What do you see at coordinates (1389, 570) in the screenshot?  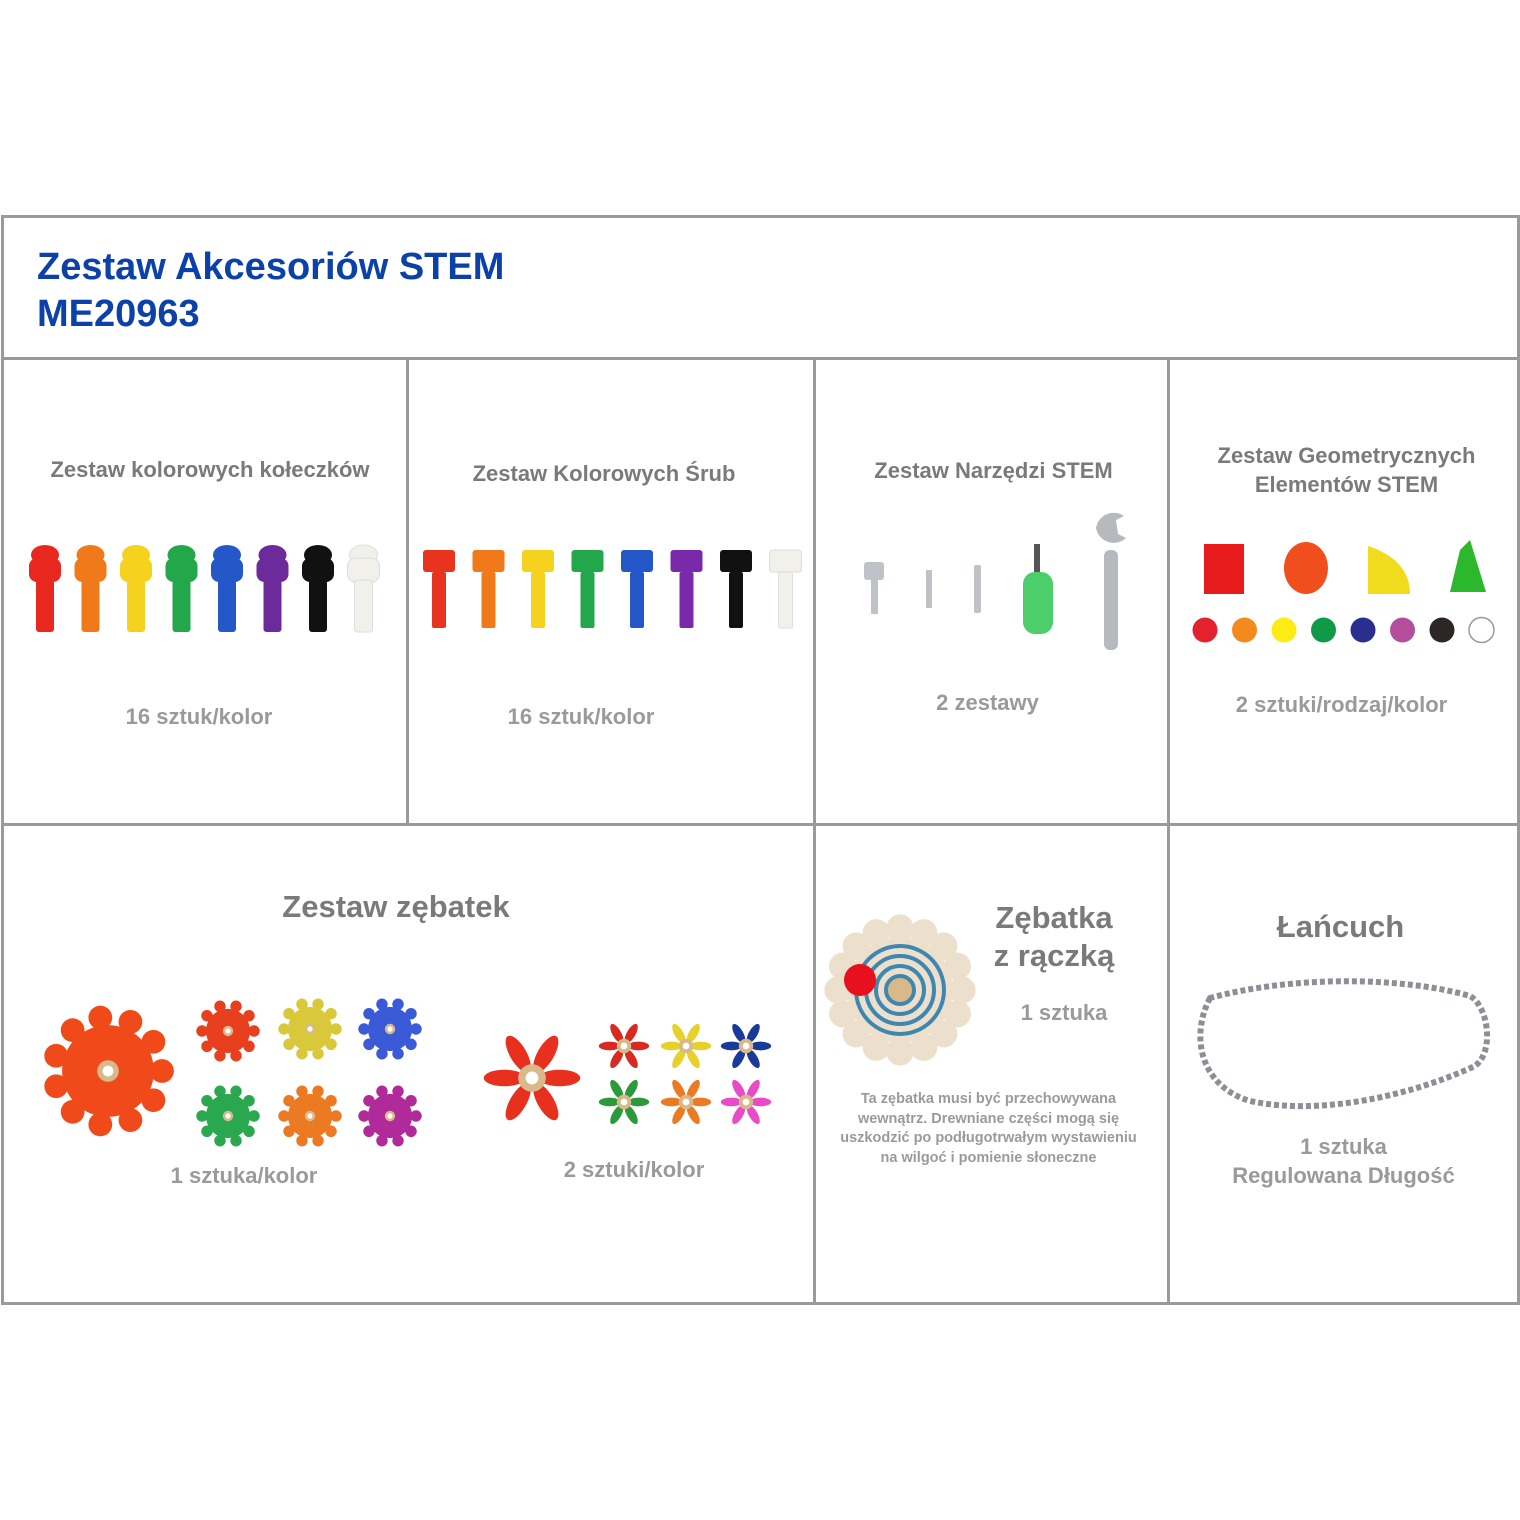 I see `quarter-circle-shape-icon` at bounding box center [1389, 570].